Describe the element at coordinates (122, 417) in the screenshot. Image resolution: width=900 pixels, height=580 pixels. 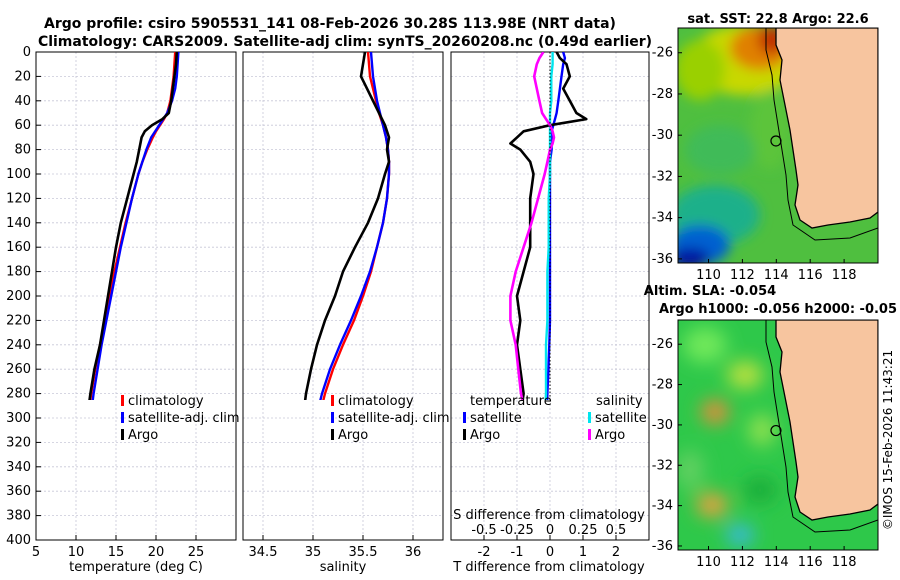
I see `legend-swatch-satellite` at that location.